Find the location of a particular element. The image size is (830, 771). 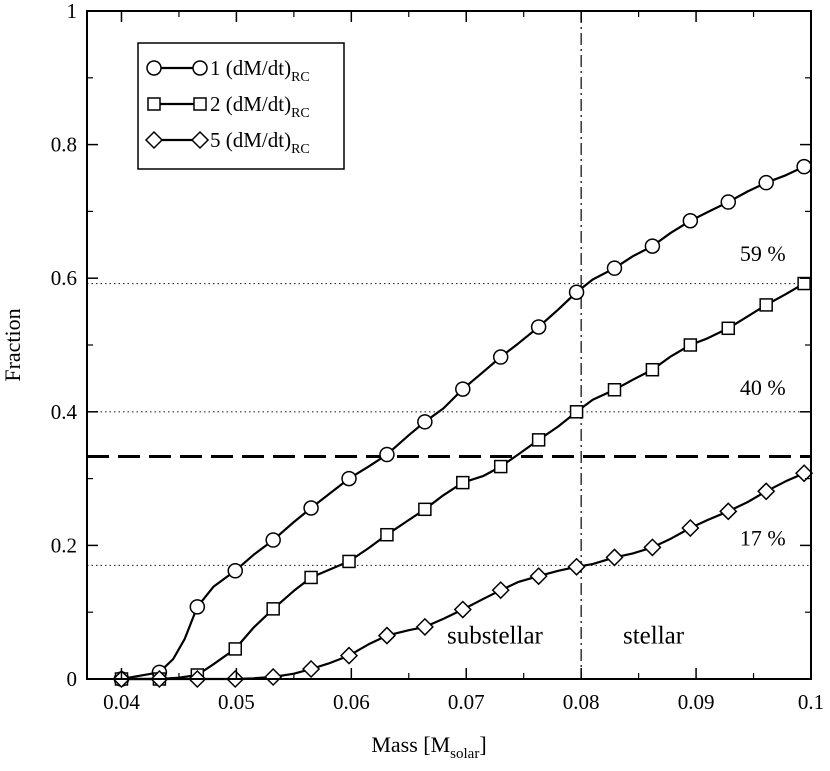

y-tick-label: 0.4 is located at coordinates (64, 412).